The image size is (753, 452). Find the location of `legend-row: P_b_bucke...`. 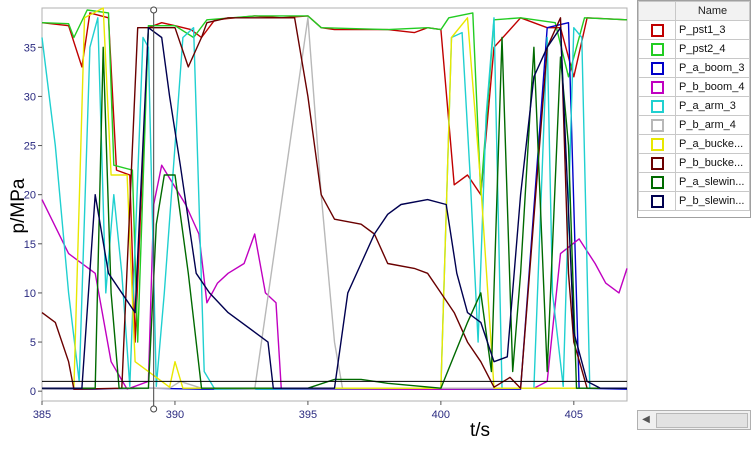

legend-row: P_b_bucke... is located at coordinates (694, 163).